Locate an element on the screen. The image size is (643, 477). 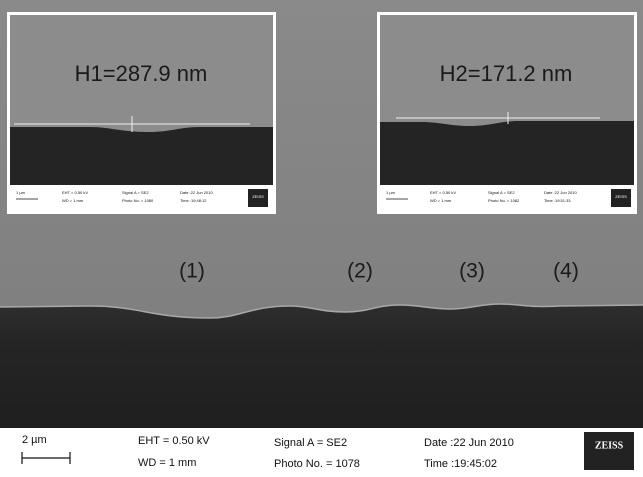
marker: (1) is located at coordinates (192, 271).